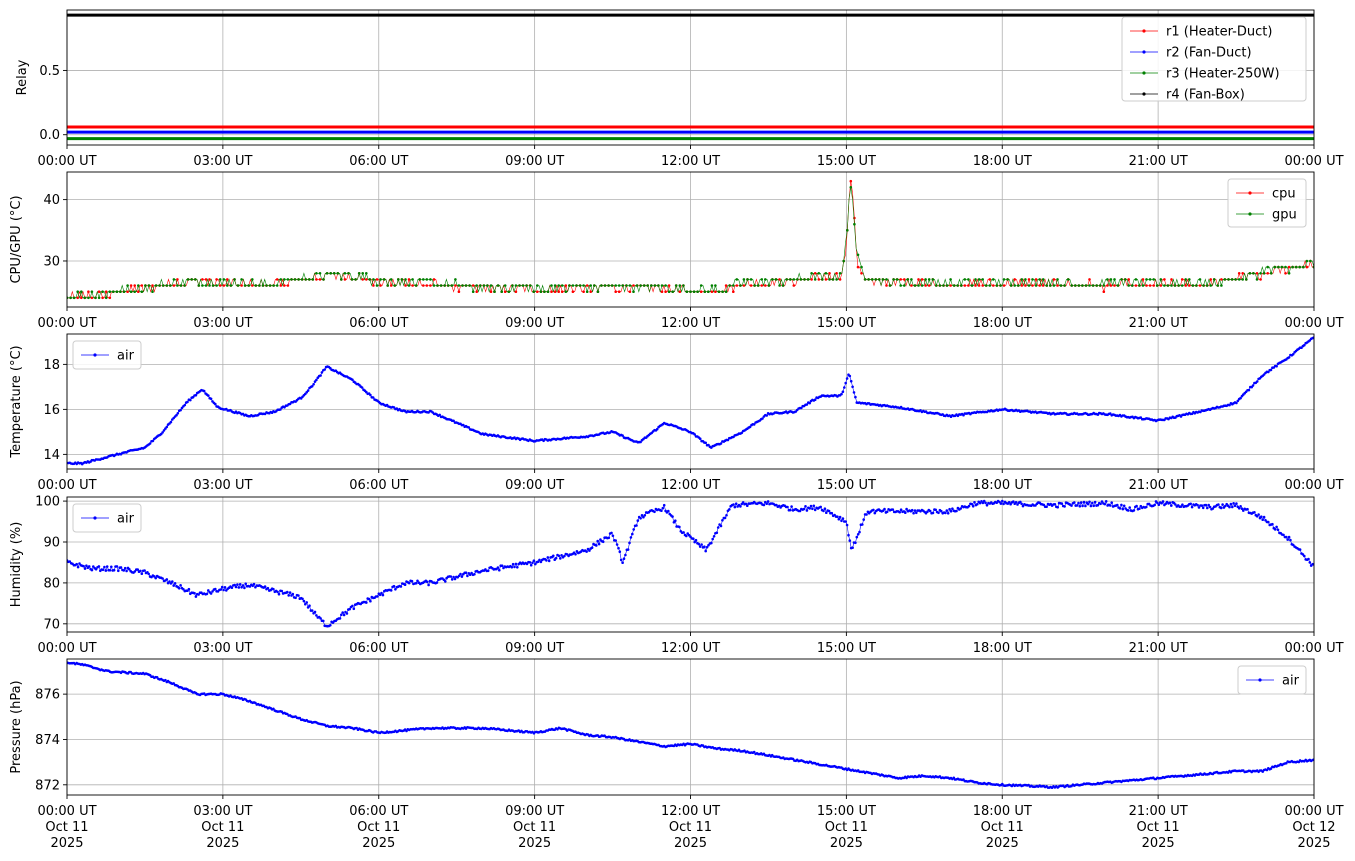 The height and width of the screenshot is (861, 1355). What do you see at coordinates (1267, 203) in the screenshot?
I see `legend-box` at bounding box center [1267, 203].